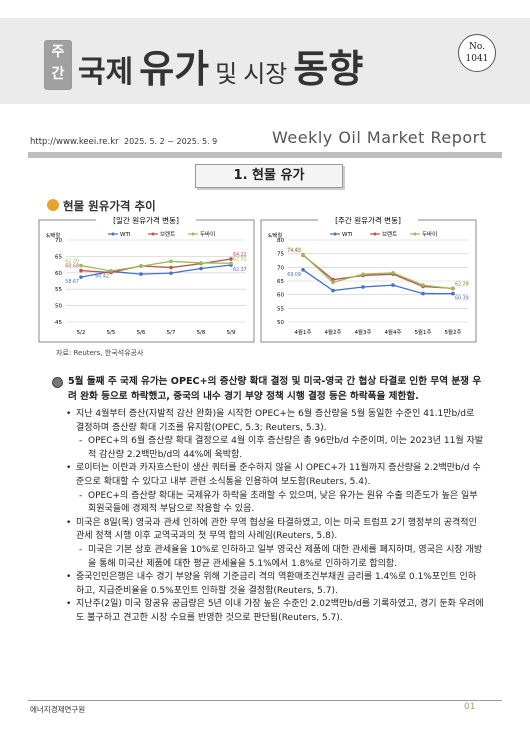  I want to click on data-label: 62.20, so click(462, 285).